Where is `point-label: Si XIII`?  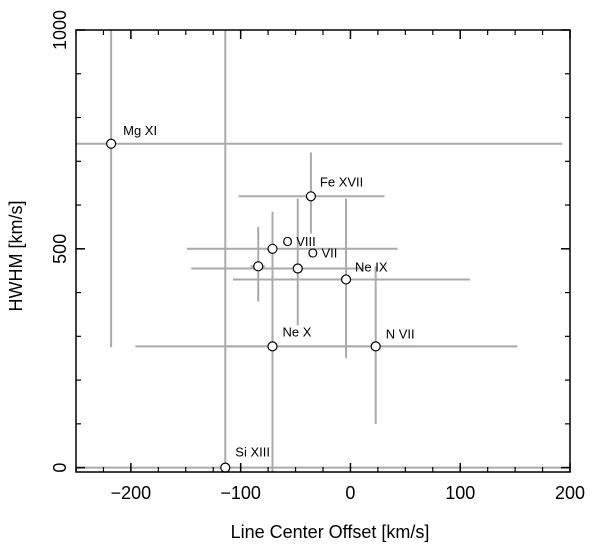 point-label: Si XIII is located at coordinates (252, 452).